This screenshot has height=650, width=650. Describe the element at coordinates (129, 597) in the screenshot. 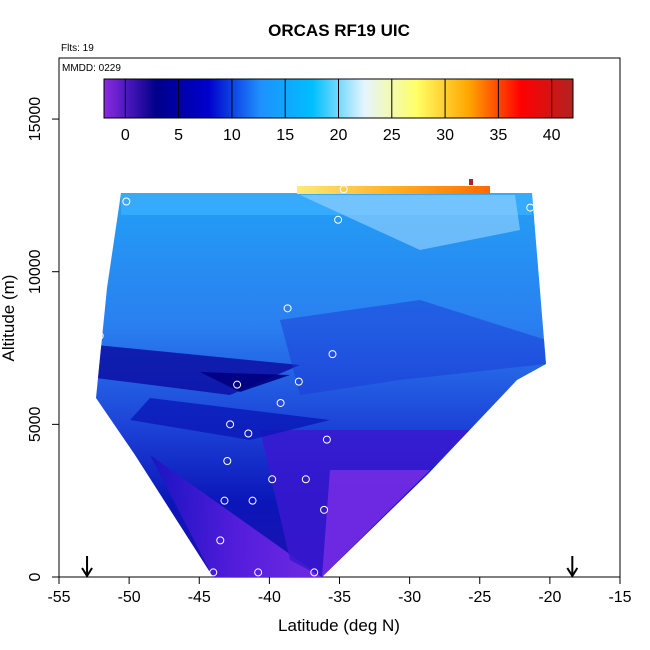

I see `x-tick-label: -50` at that location.